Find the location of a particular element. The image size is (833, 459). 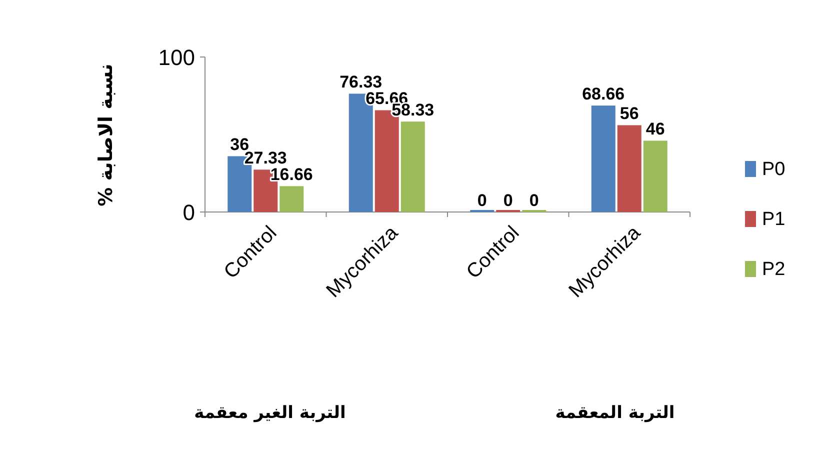

y-tick-label: 100 is located at coordinates (176, 57).